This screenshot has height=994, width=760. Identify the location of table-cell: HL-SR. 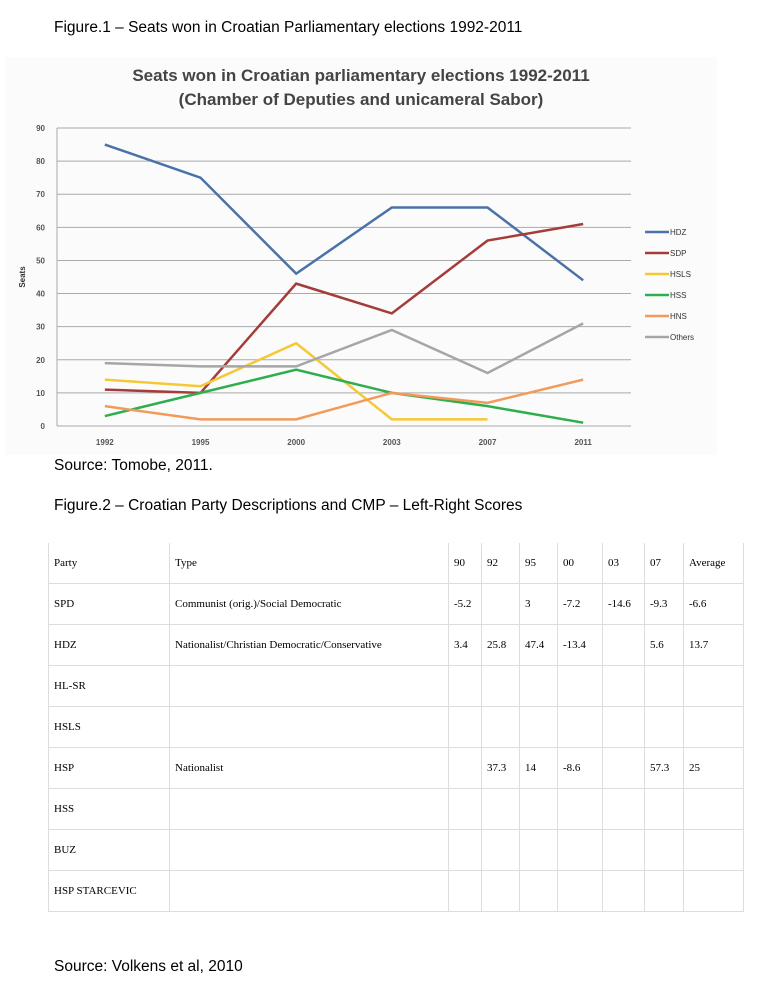
(109, 686).